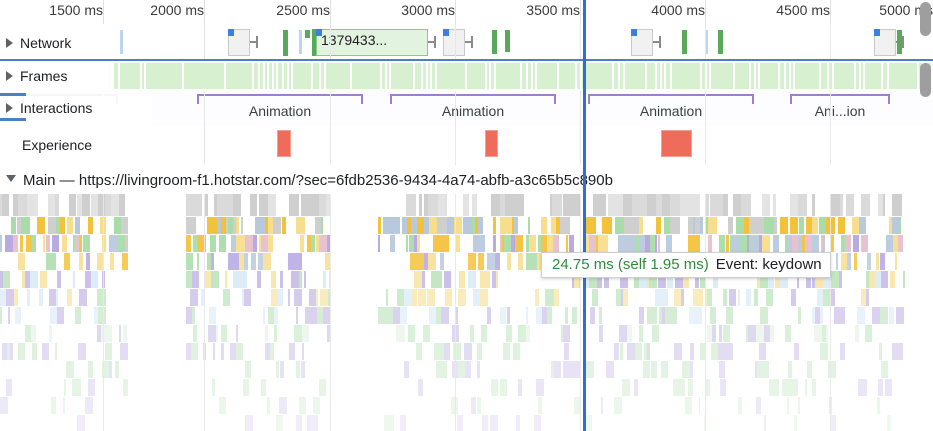  What do you see at coordinates (57, 76) in the screenshot?
I see `track-frames-header: Frames` at bounding box center [57, 76].